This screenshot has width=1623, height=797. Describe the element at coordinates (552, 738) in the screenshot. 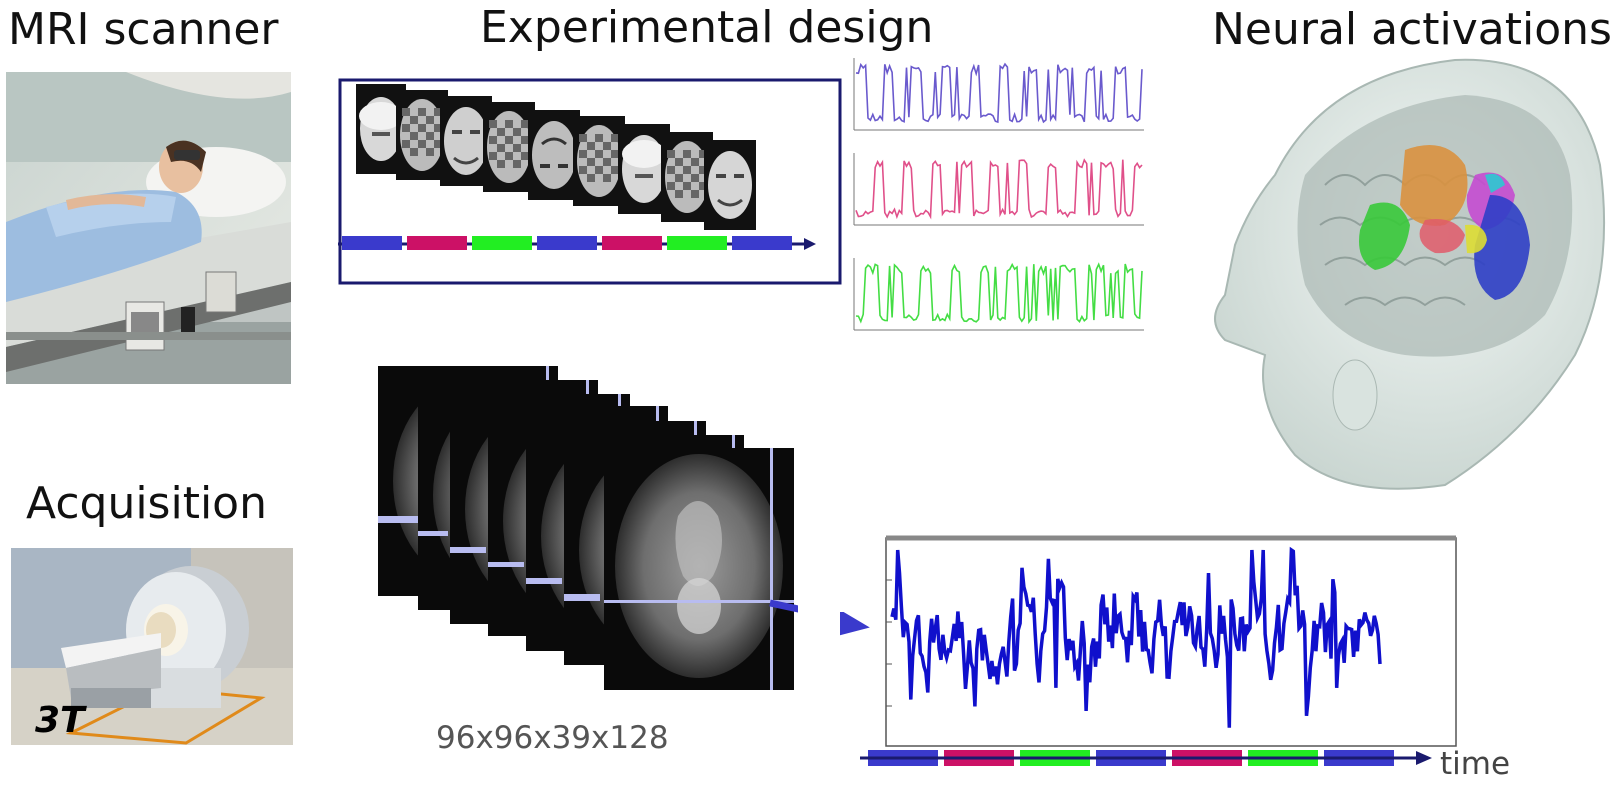

I see `volume-dimensions: 96x96x39x128` at that location.